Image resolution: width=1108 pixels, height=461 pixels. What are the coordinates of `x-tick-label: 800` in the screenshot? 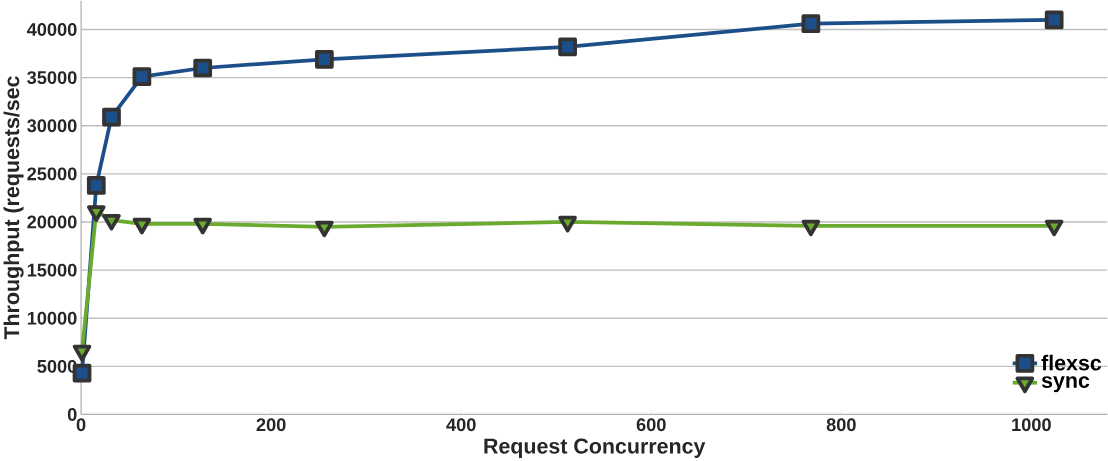 It's located at (841, 424).